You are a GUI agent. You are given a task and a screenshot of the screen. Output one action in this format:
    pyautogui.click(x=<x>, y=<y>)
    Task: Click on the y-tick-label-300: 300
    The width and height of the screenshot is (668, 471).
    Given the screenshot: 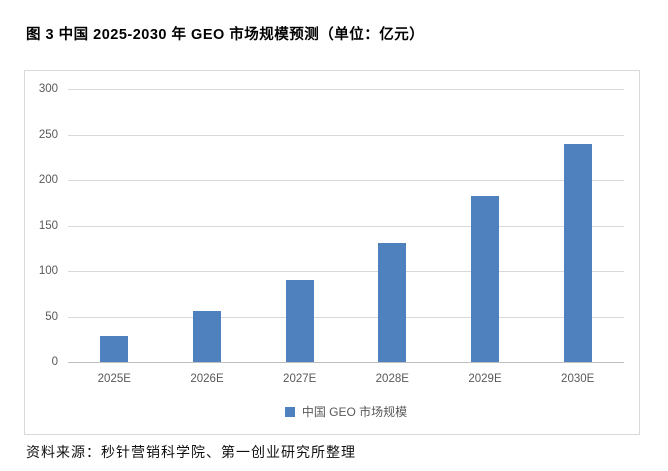 What is the action you would take?
    pyautogui.click(x=48, y=89)
    